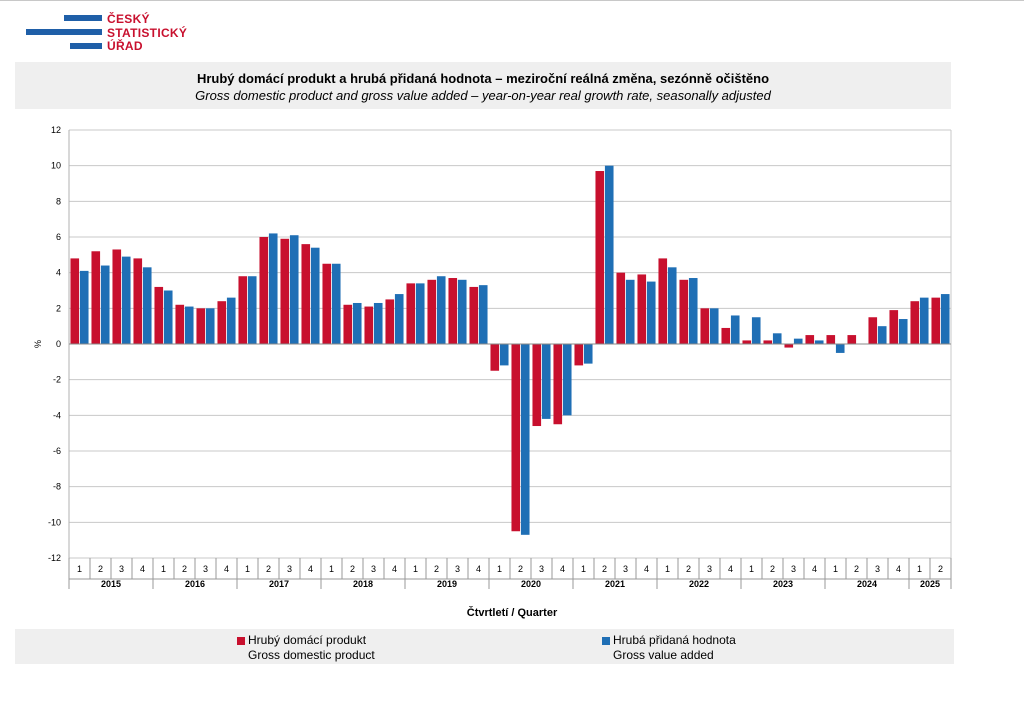 Image resolution: width=1024 pixels, height=723 pixels. Describe the element at coordinates (54, 522) in the screenshot. I see `y-tick-label: -10` at that location.